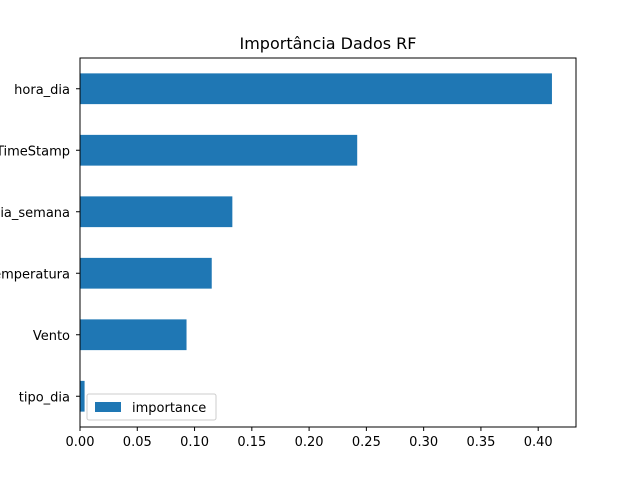  I want to click on bar-dia_semana, so click(156, 212).